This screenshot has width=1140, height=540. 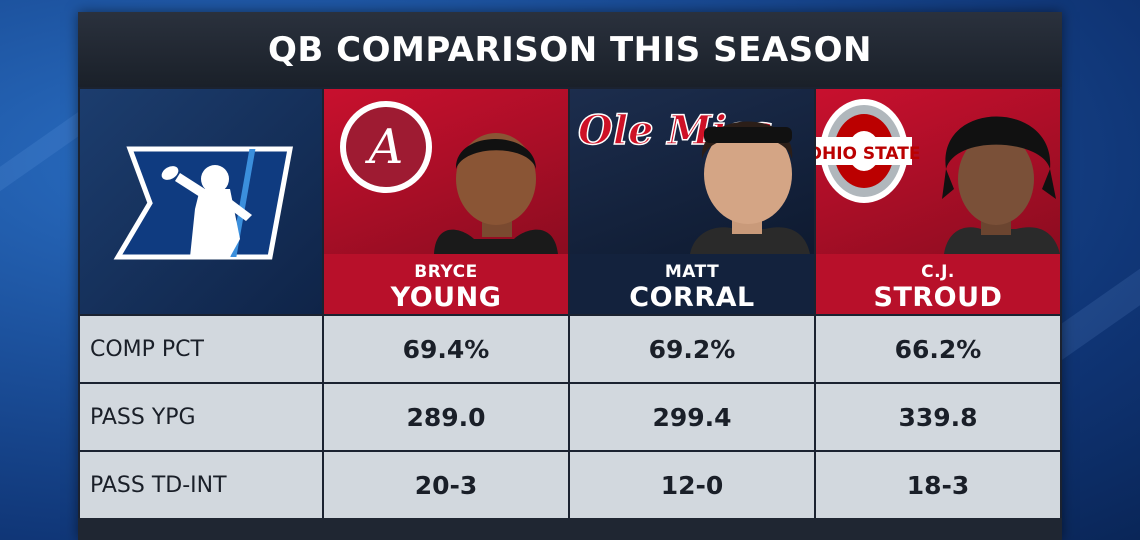 What do you see at coordinates (692, 485) in the screenshot?
I see `stat-value: 12-0` at bounding box center [692, 485].